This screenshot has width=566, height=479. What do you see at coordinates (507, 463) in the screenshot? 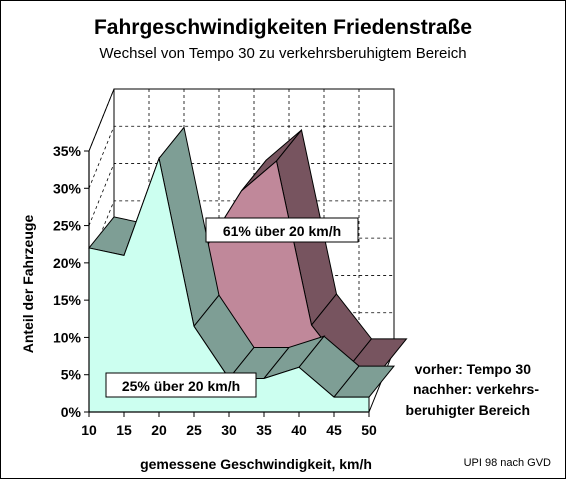
I see `credit-text: UPI 98 nach GVD` at bounding box center [507, 463].